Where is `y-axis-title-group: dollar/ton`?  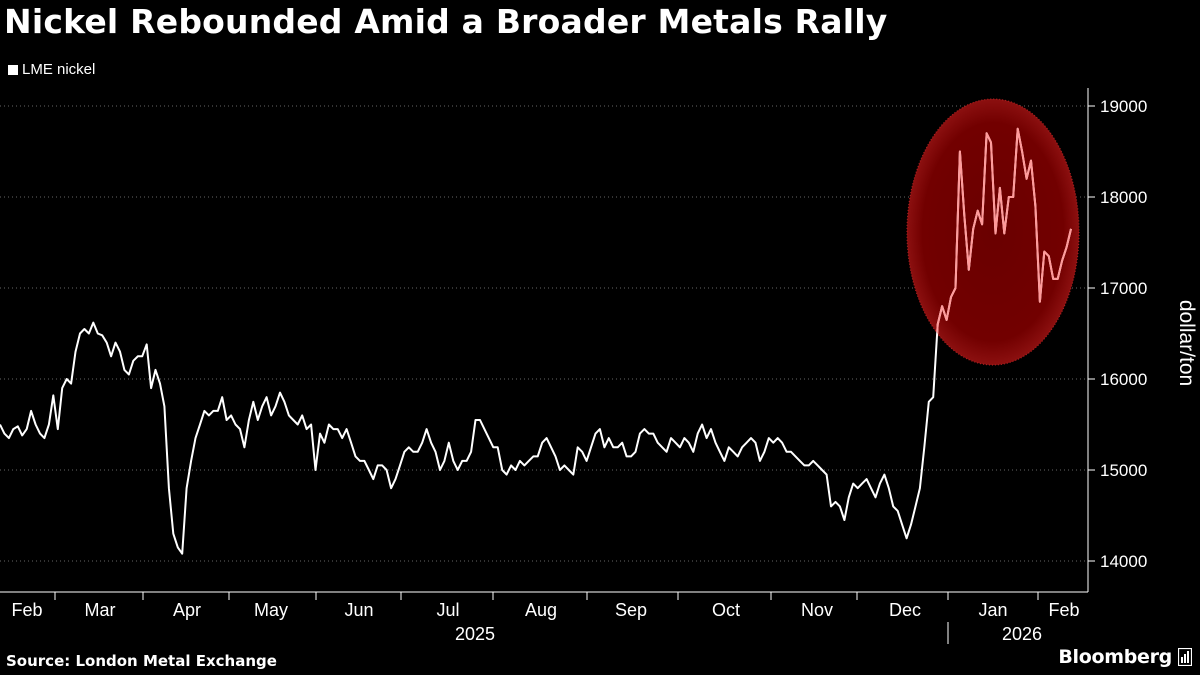
y-axis-title-group: dollar/ton is located at coordinates (1186, 343).